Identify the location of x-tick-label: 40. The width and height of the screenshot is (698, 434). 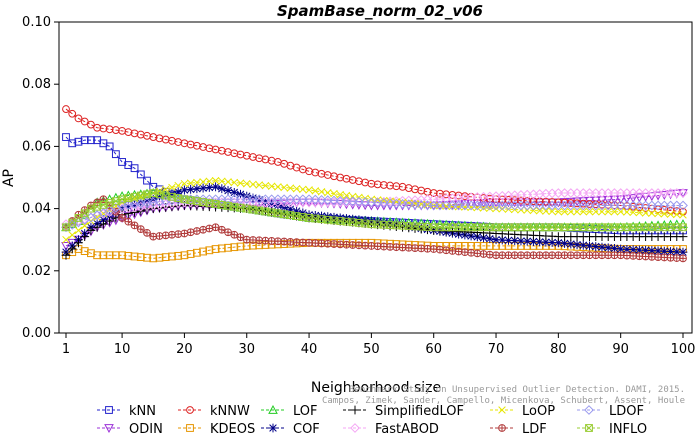
(309, 349).